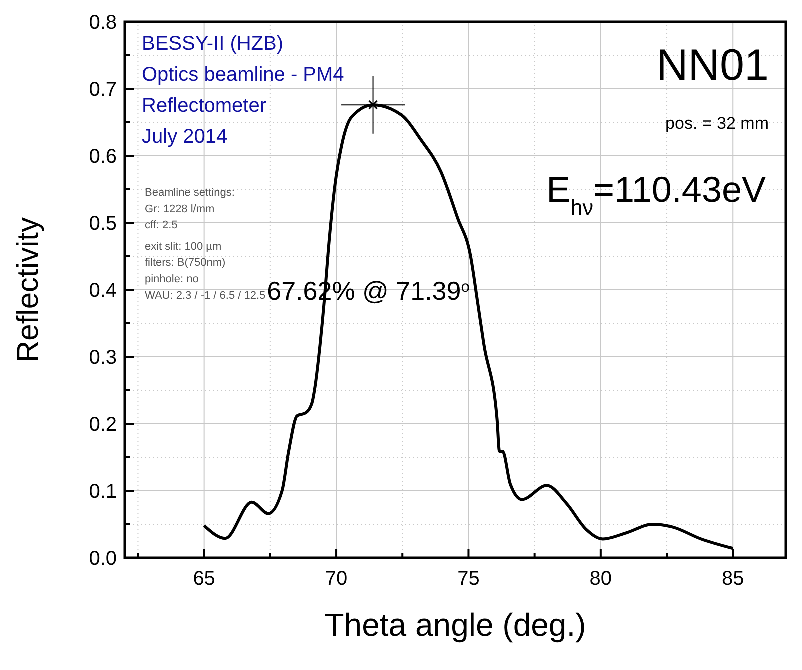 The height and width of the screenshot is (670, 802). What do you see at coordinates (455, 625) in the screenshot?
I see `x-axis-title: Theta angle (deg.)` at bounding box center [455, 625].